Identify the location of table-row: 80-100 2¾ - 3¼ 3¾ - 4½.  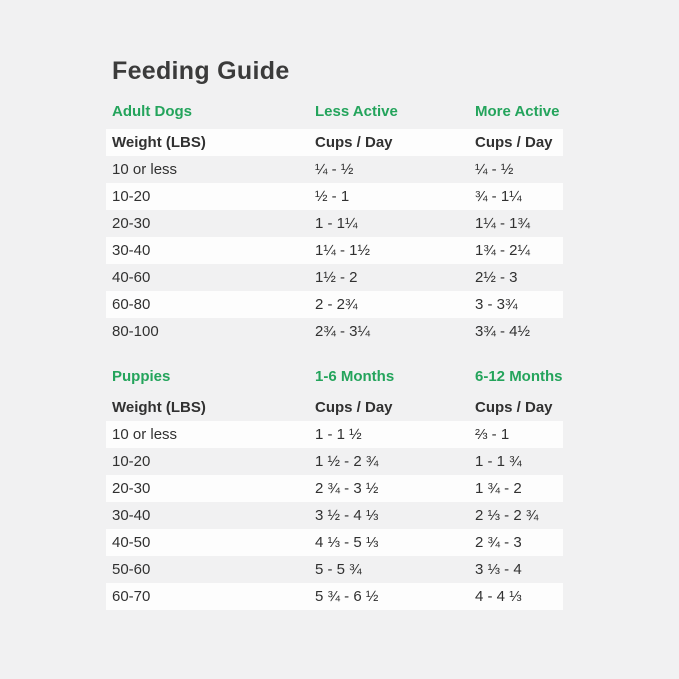
(334, 331).